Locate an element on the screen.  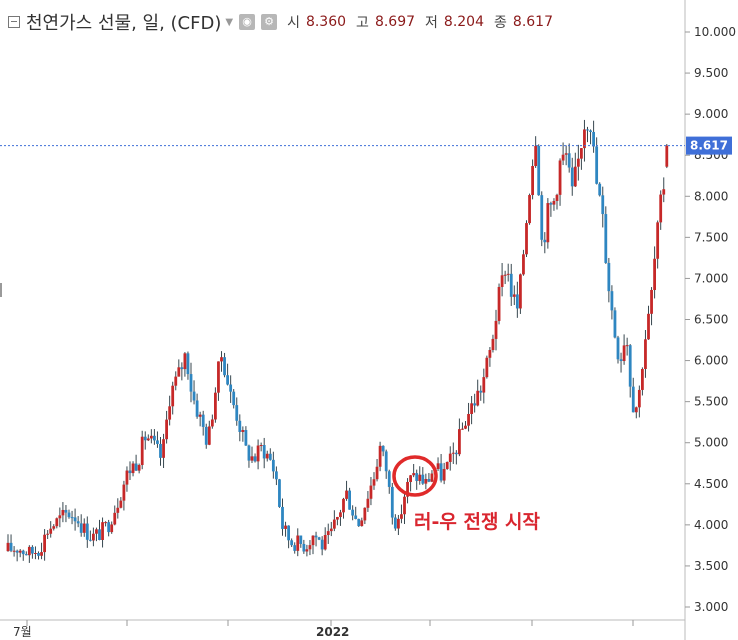
last-price-badge-bg is located at coordinates (709, 145).